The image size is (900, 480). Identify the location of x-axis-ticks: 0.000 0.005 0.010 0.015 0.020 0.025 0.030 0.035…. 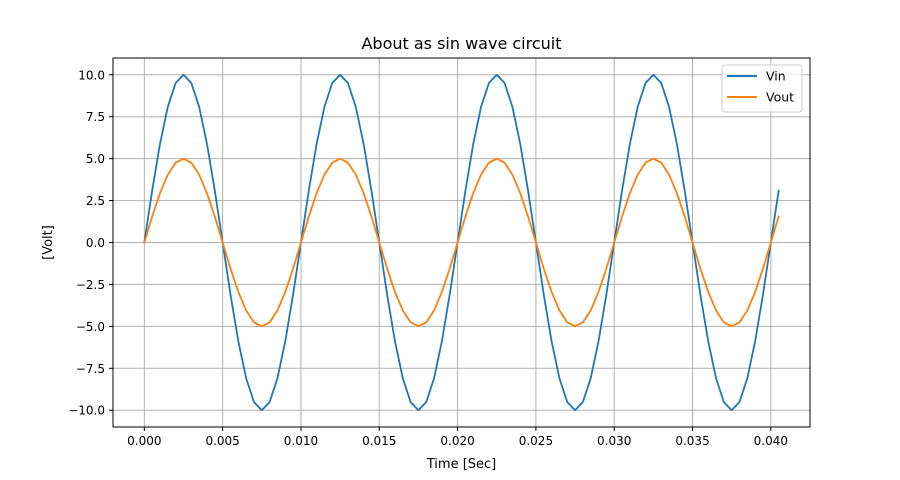
(457, 437).